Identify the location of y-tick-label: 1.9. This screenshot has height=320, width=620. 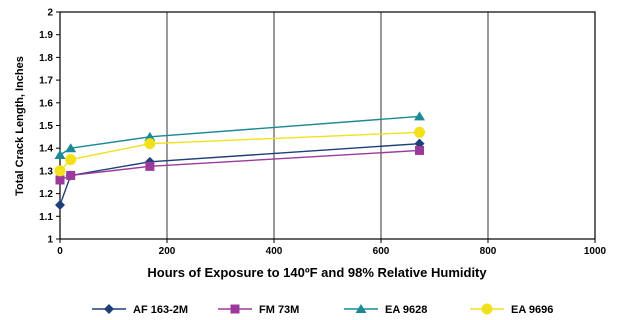
(46, 35).